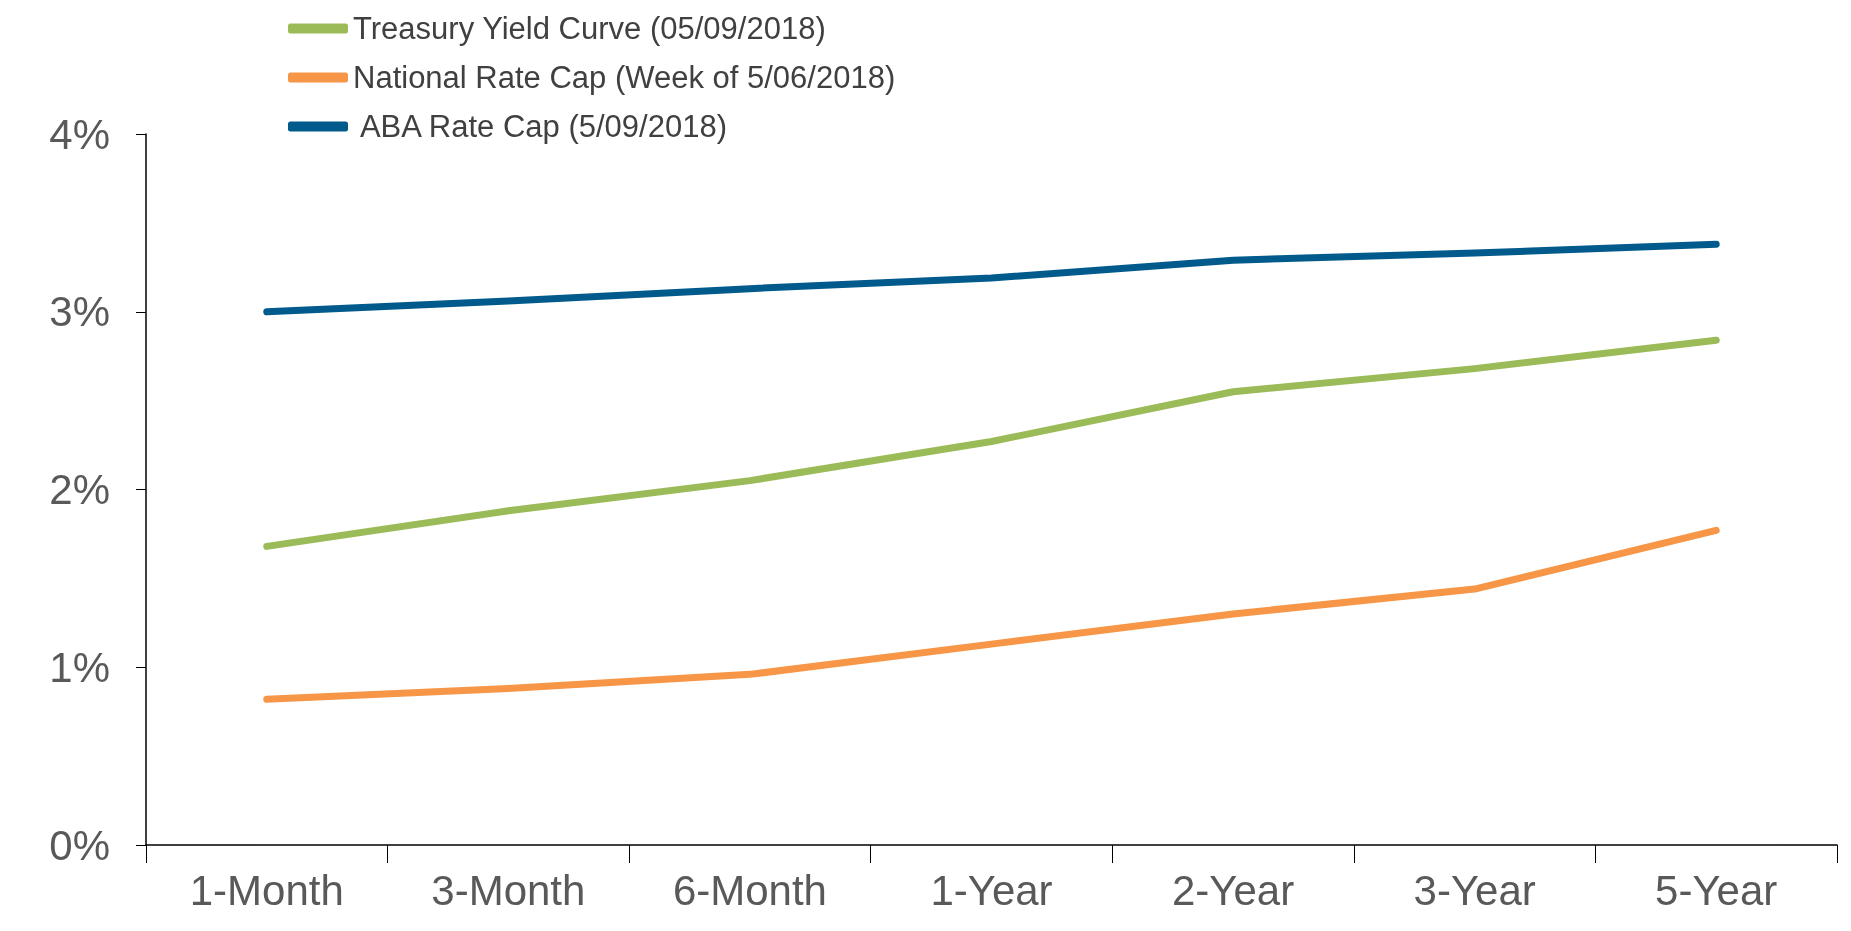  Describe the element at coordinates (1474, 890) in the screenshot. I see `x-tick-label: 3-Year` at that location.